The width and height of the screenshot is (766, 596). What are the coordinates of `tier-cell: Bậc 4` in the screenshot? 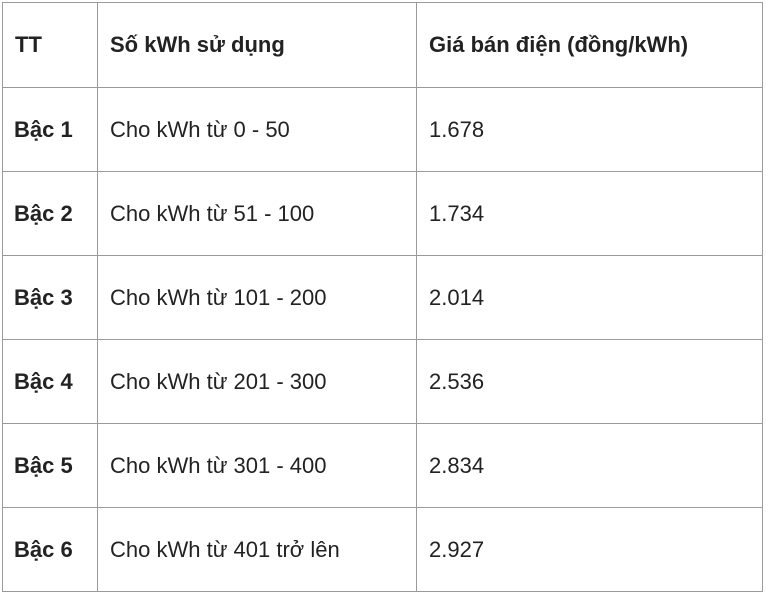 It's located at (50, 381).